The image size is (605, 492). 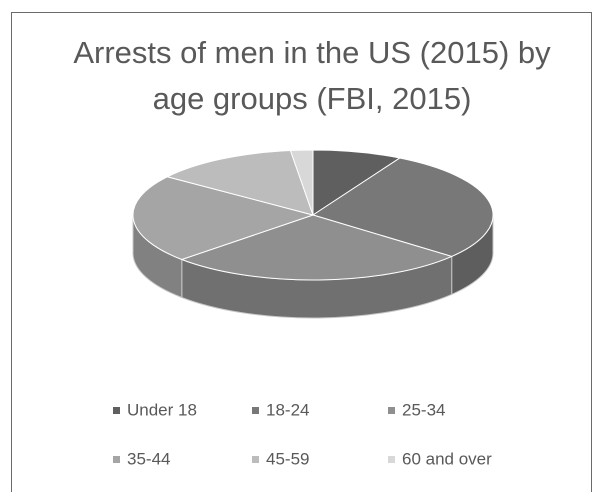 What do you see at coordinates (162, 409) in the screenshot?
I see `legend-label: Under 18` at bounding box center [162, 409].